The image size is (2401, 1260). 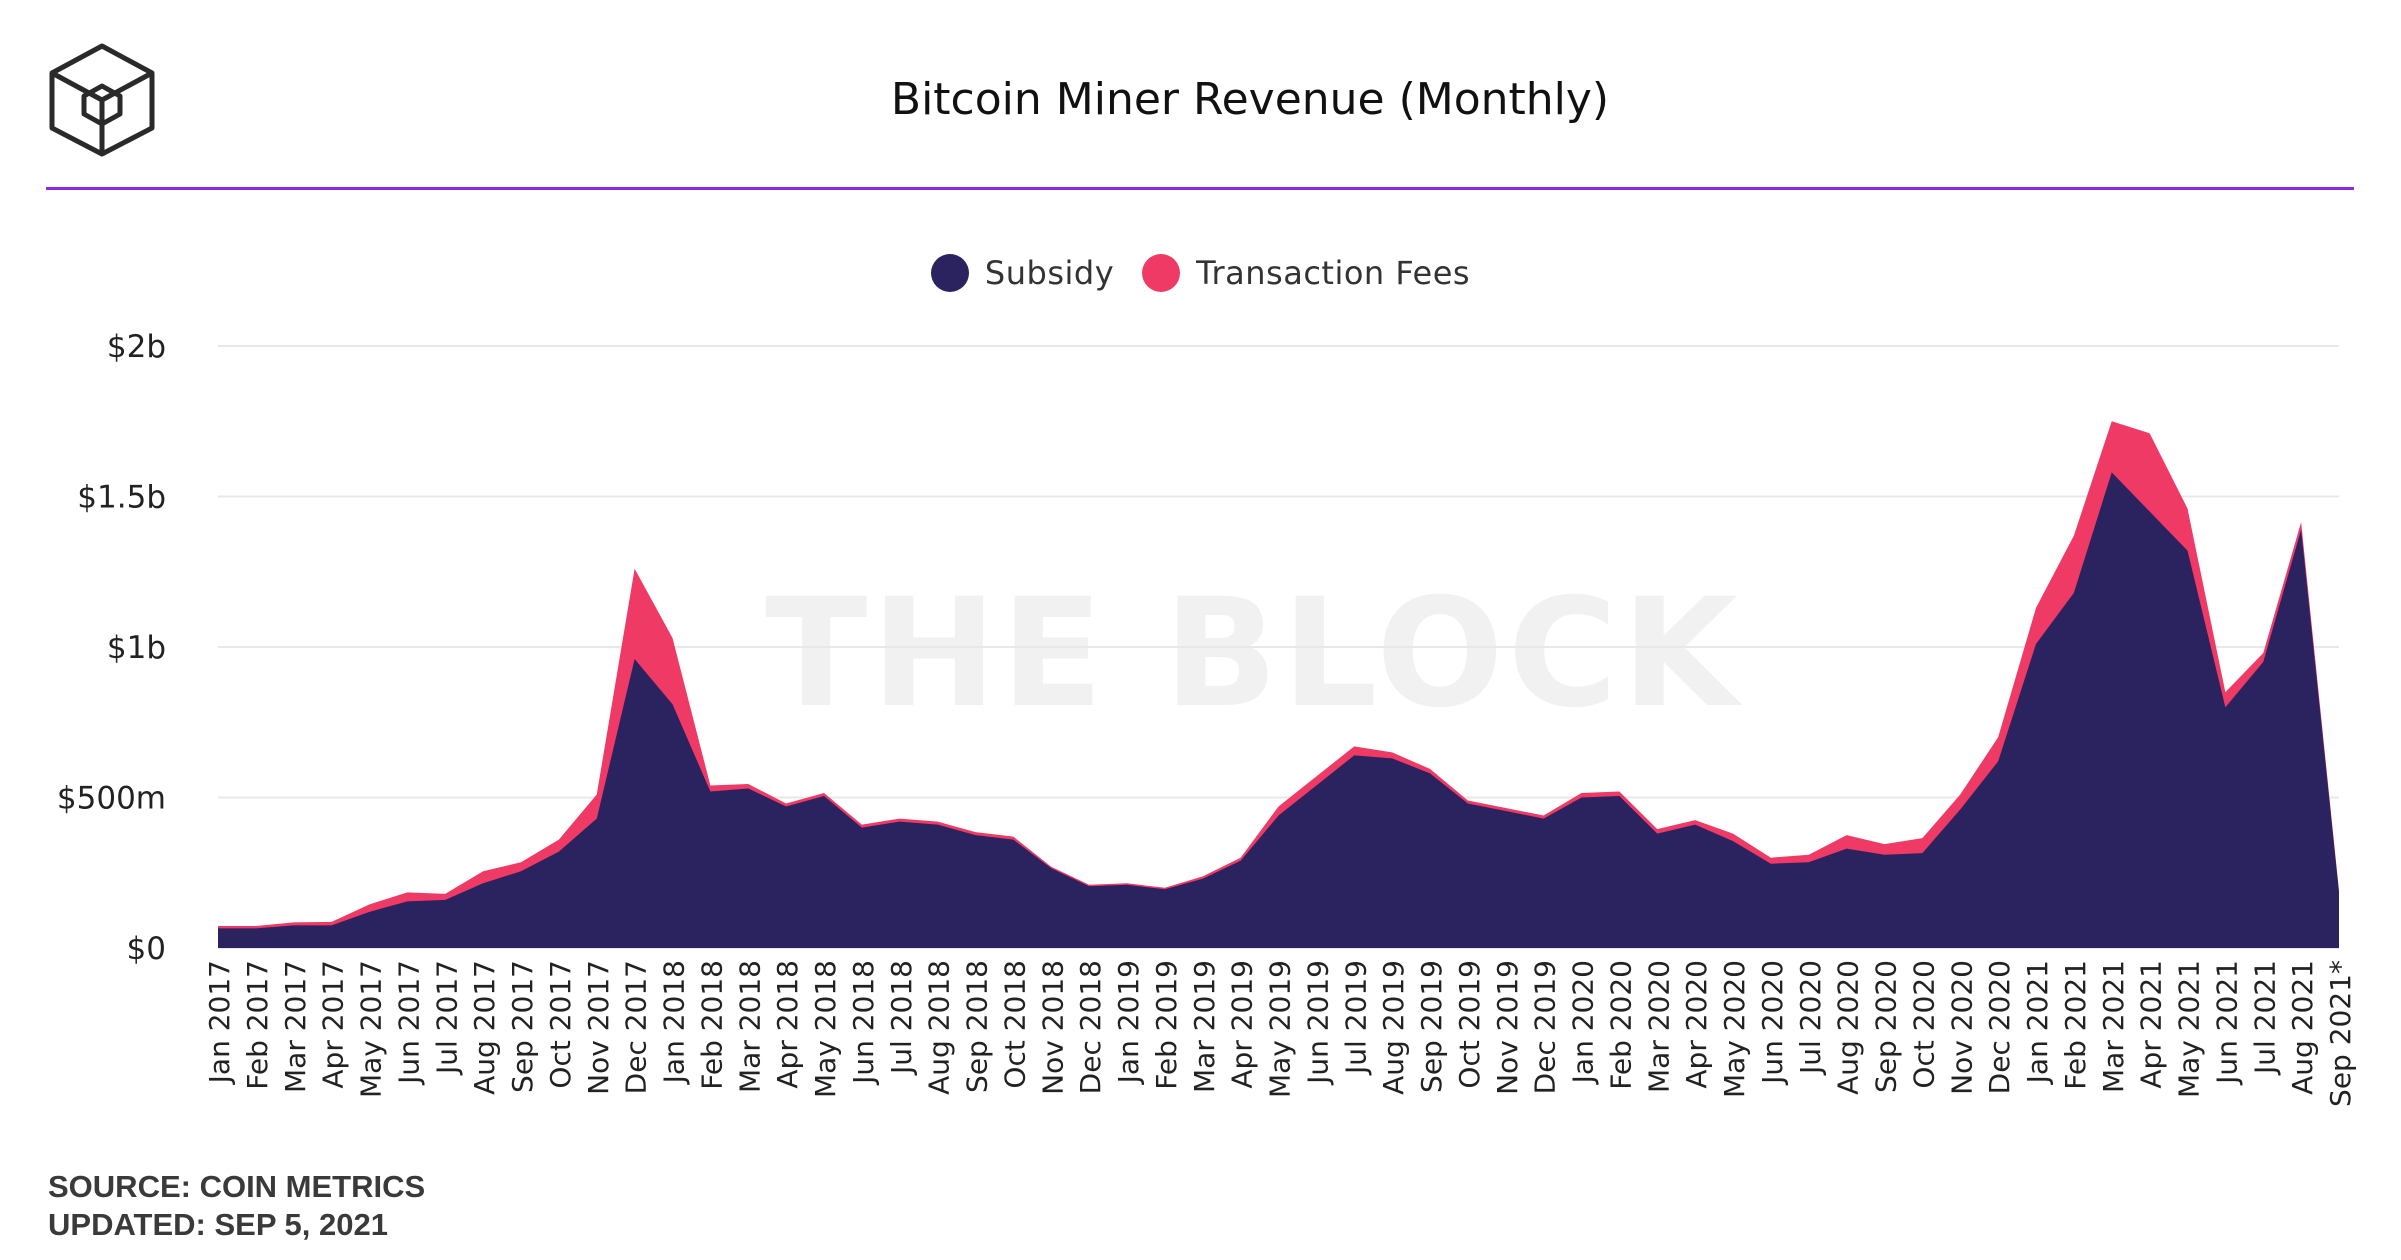 What do you see at coordinates (901, 1018) in the screenshot?
I see `x-tick-label: Jul 2018` at bounding box center [901, 1018].